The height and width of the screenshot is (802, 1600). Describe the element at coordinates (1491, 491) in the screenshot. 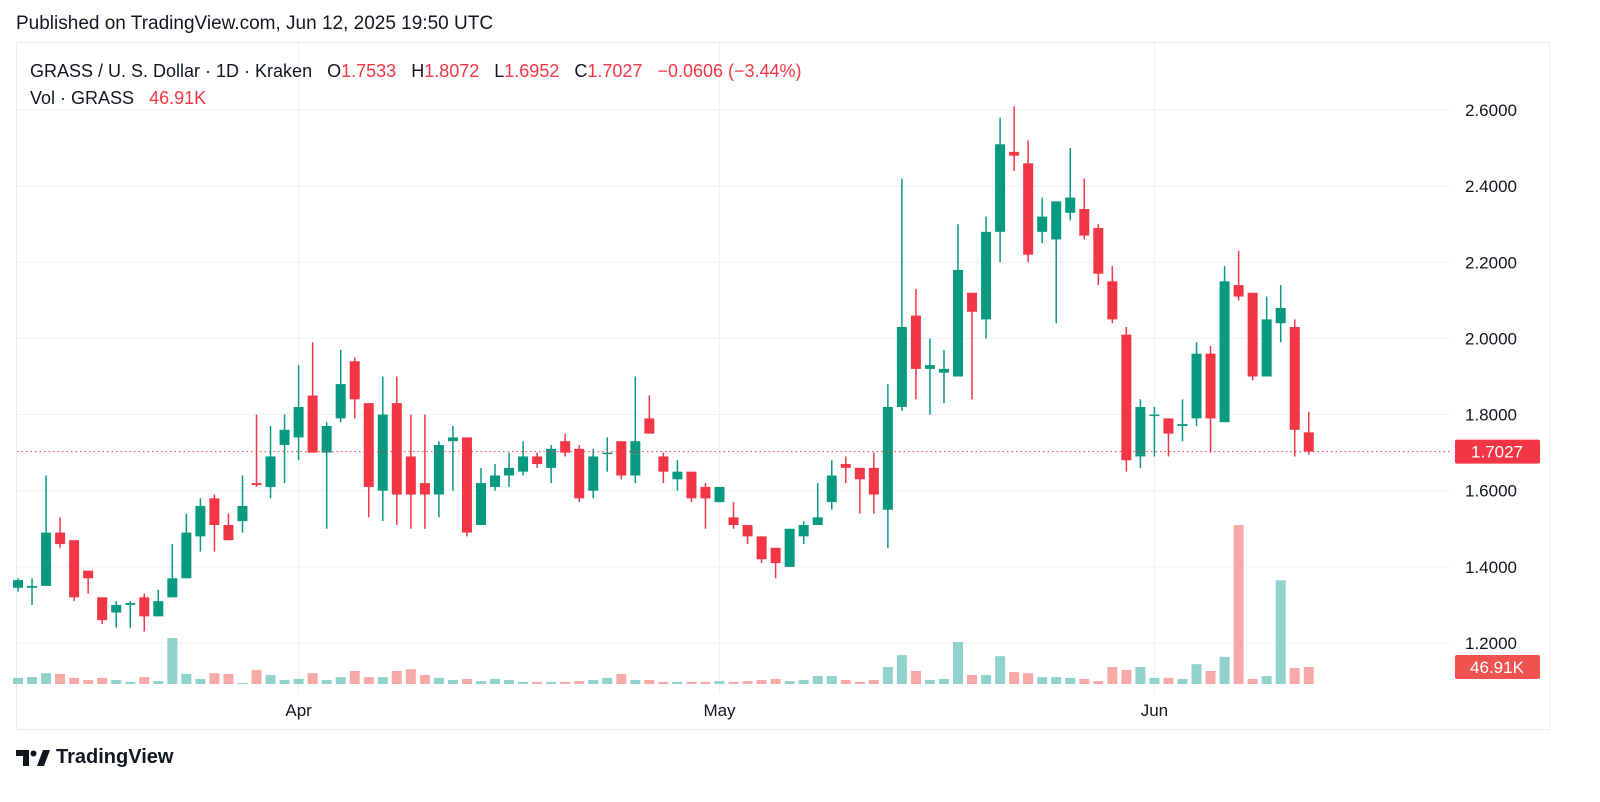

I see `y-tick-label: 1.6000` at that location.